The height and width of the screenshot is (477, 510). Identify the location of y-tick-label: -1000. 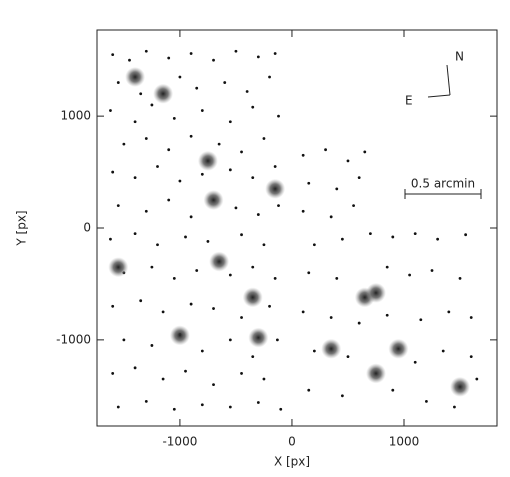
(73, 339).